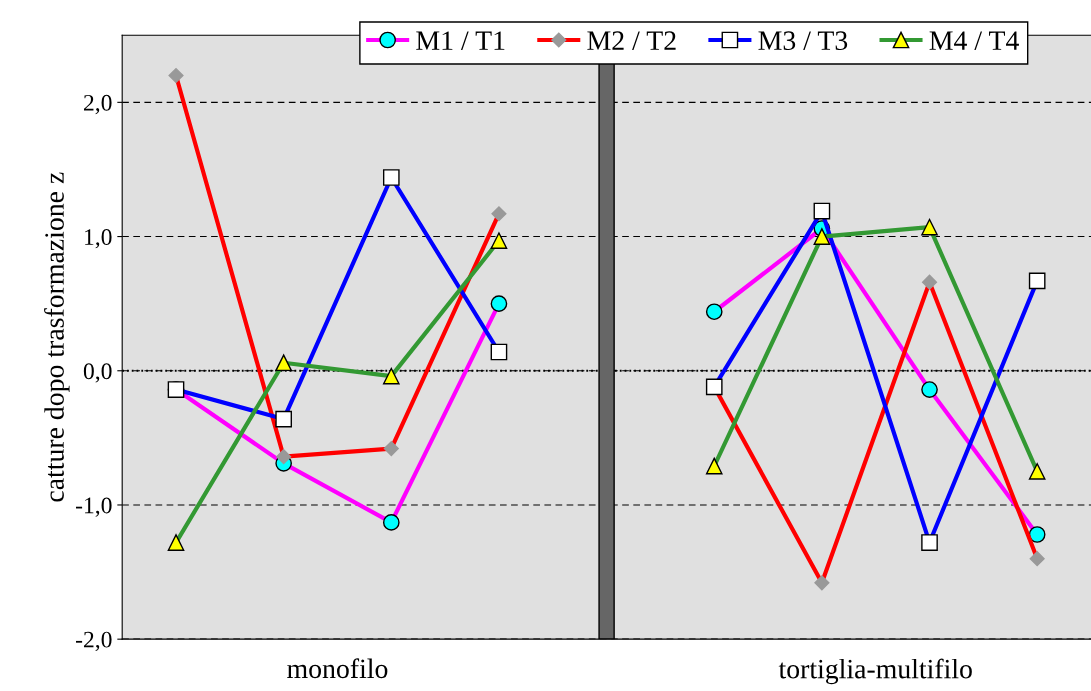  What do you see at coordinates (98, 239) in the screenshot?
I see `y-tick-label: 1,0` at bounding box center [98, 239].